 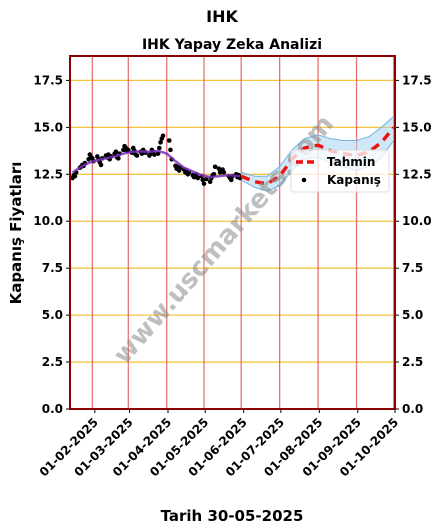 What do you see at coordinates (48, 174) in the screenshot?
I see `y-tick-label-left: 12.5` at bounding box center [48, 174].